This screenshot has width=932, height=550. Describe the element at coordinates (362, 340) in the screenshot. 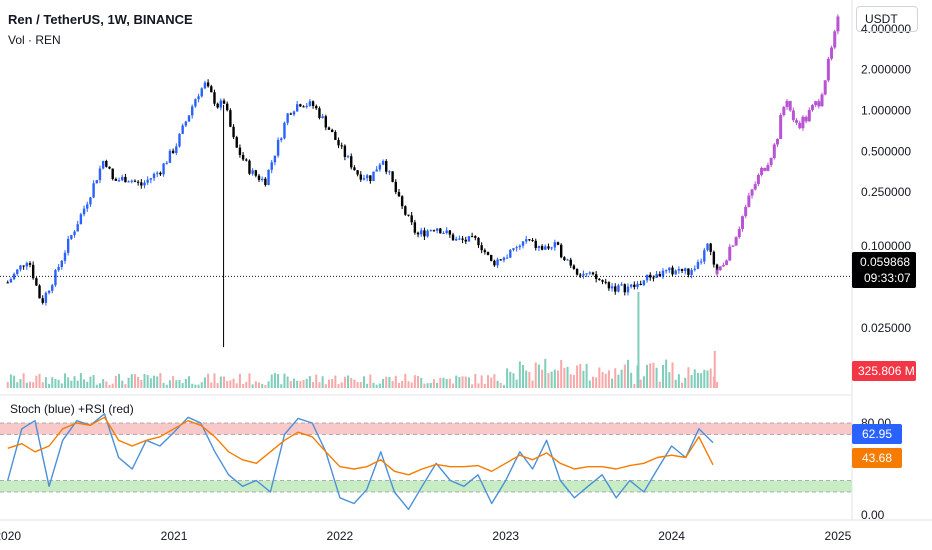

I see `volume-bars` at that location.